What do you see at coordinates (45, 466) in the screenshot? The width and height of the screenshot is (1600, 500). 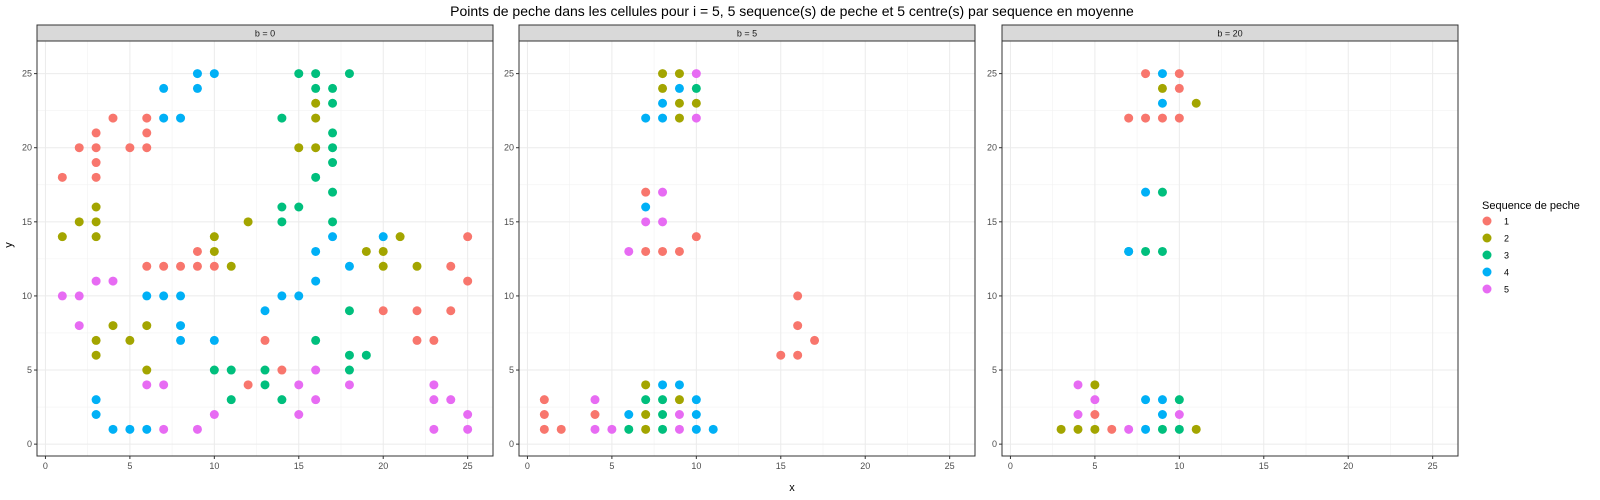 I see `x-tick-label: 0` at bounding box center [45, 466].